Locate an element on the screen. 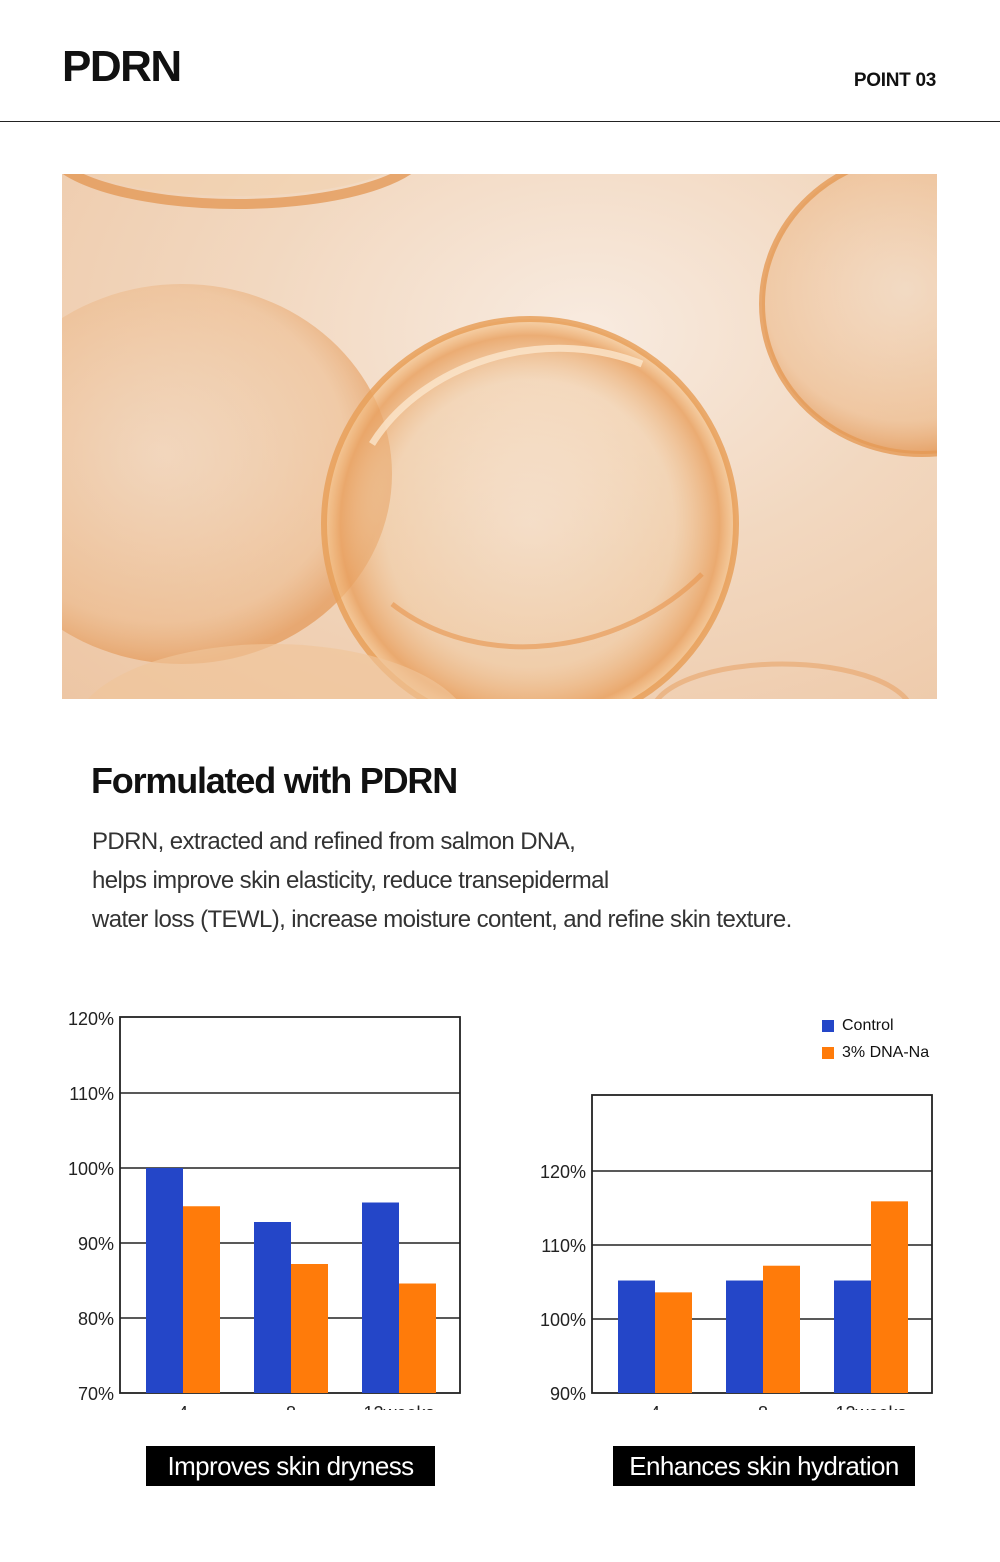 The image size is (1000, 1562). page-header: PDRN POINT 03 is located at coordinates (500, 61).